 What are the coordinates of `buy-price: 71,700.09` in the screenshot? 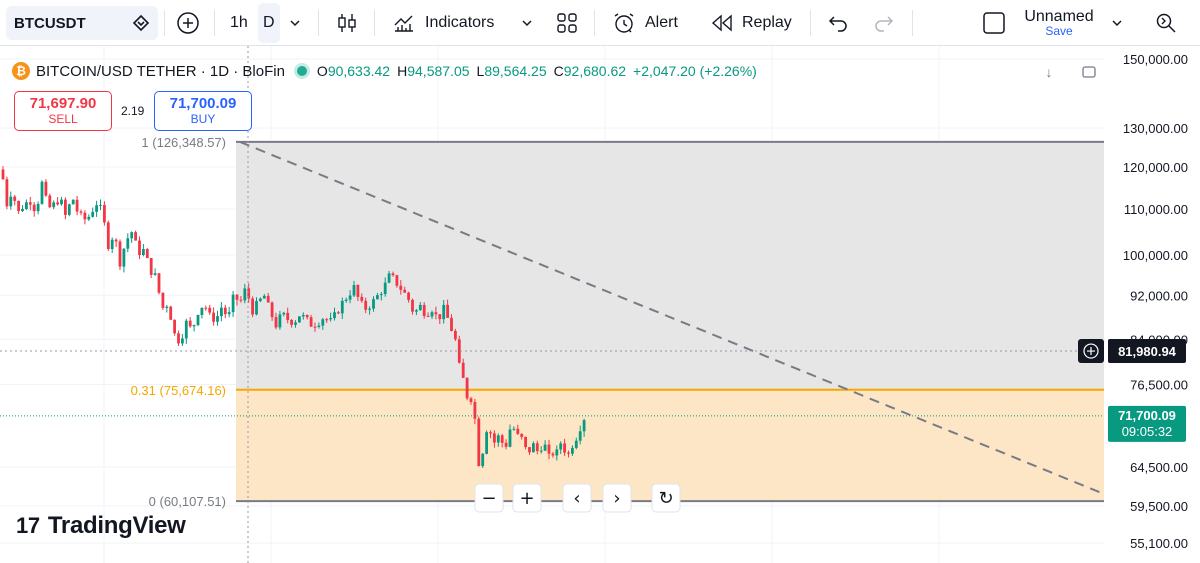 It's located at (203, 104).